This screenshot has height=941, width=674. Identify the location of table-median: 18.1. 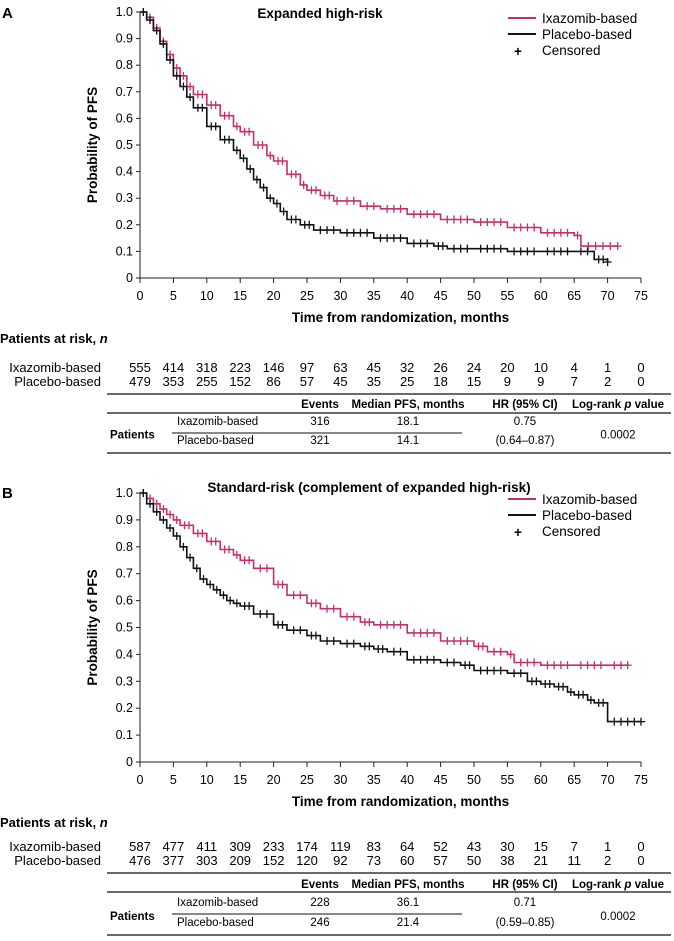
(408, 422).